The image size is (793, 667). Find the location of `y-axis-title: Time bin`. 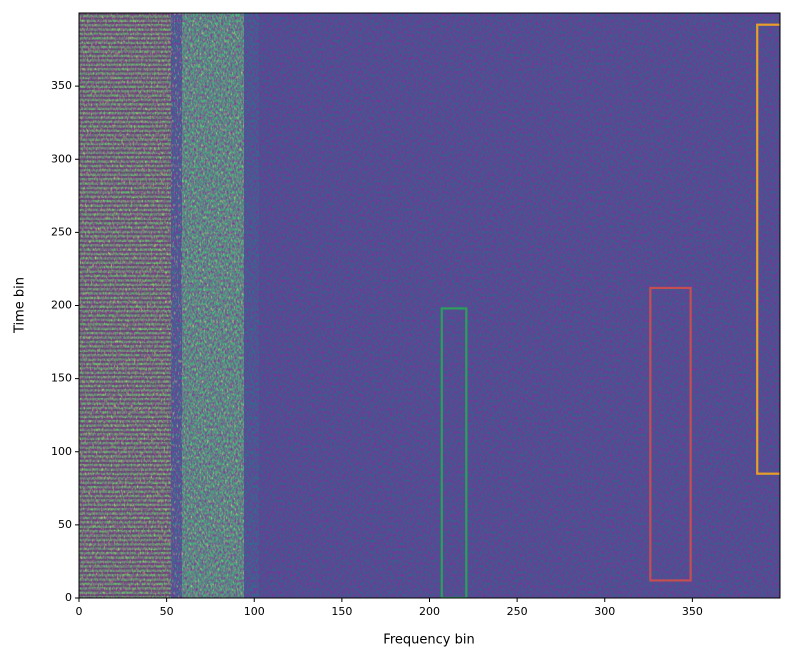

y-axis-title: Time bin is located at coordinates (20, 305).